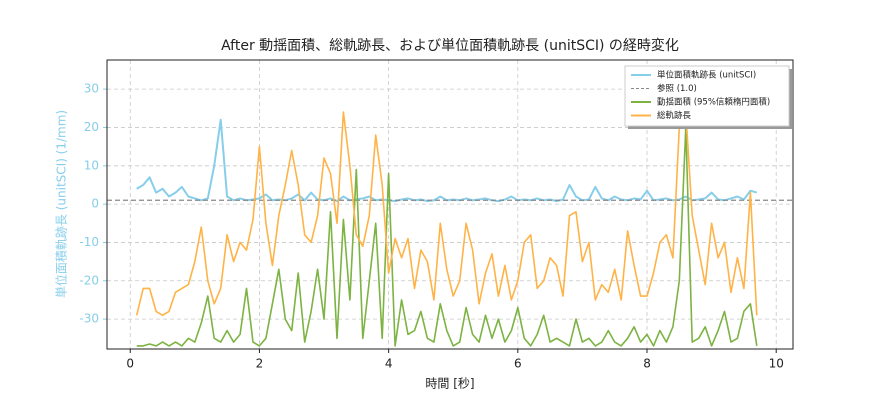 Image resolution: width=880 pixels, height=409 pixels. I want to click on x-tick-label: 2, so click(260, 364).